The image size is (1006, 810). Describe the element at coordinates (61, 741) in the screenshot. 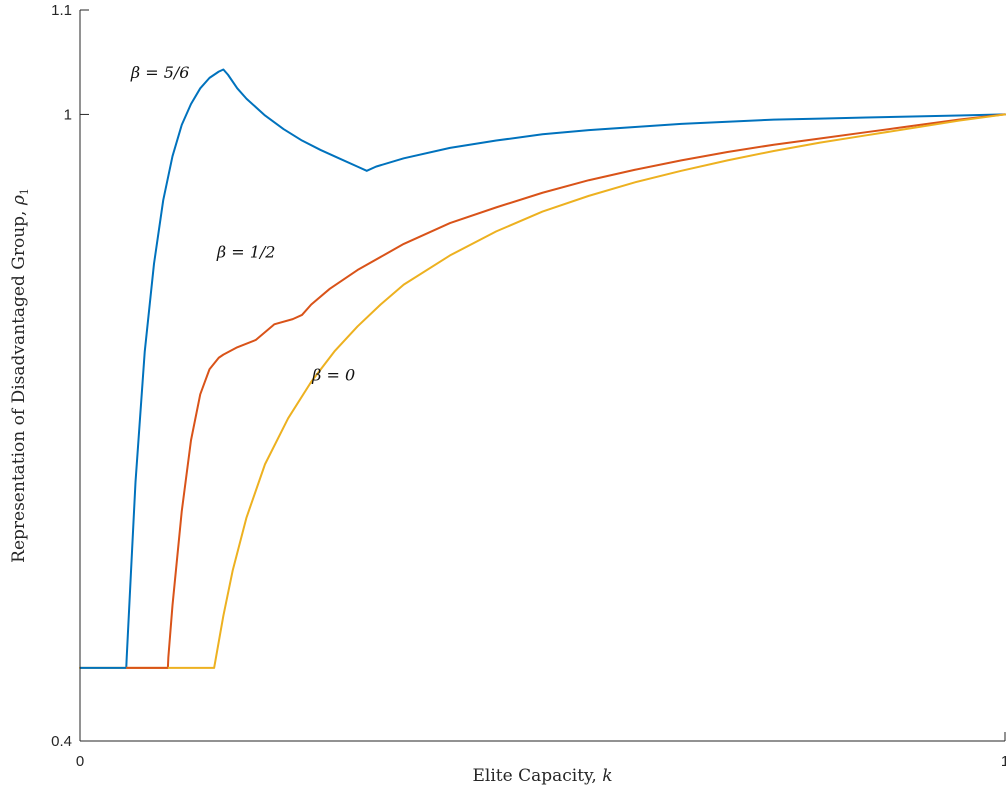

I see `y-tick-label: 0.4` at that location.